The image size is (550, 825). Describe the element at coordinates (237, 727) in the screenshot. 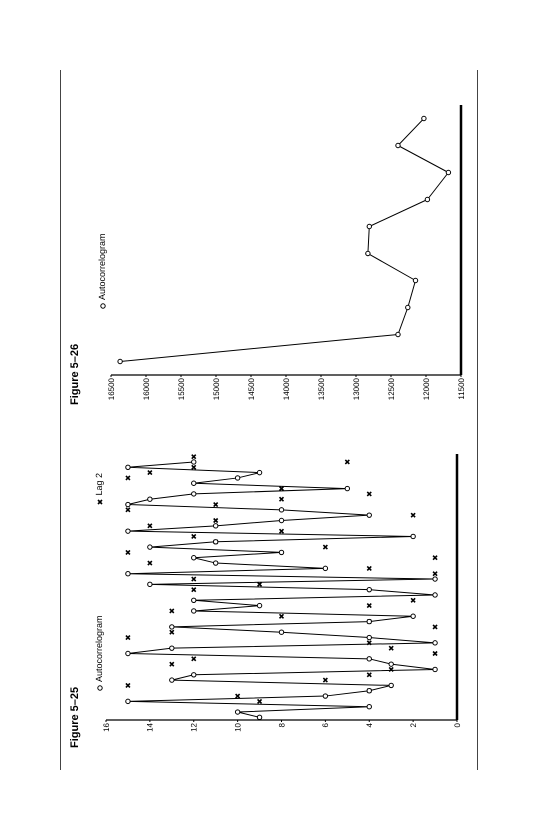

I see `x-tick-label: 10` at that location.